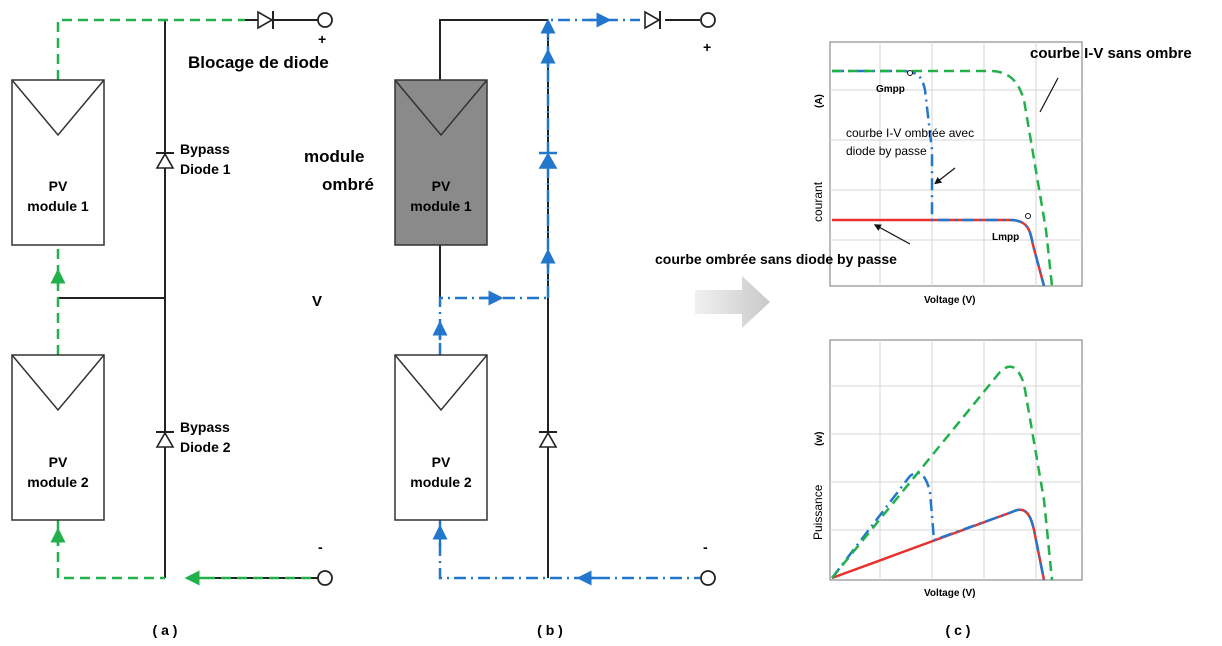  What do you see at coordinates (334, 156) in the screenshot?
I see `shaded-module-label-l1: module` at bounding box center [334, 156].